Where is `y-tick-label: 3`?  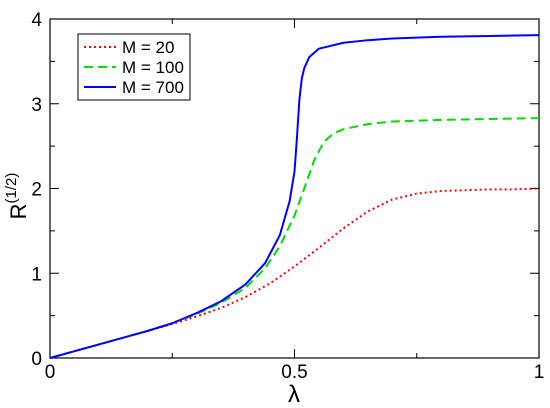 y-tick-label: 3 is located at coordinates (36, 105).